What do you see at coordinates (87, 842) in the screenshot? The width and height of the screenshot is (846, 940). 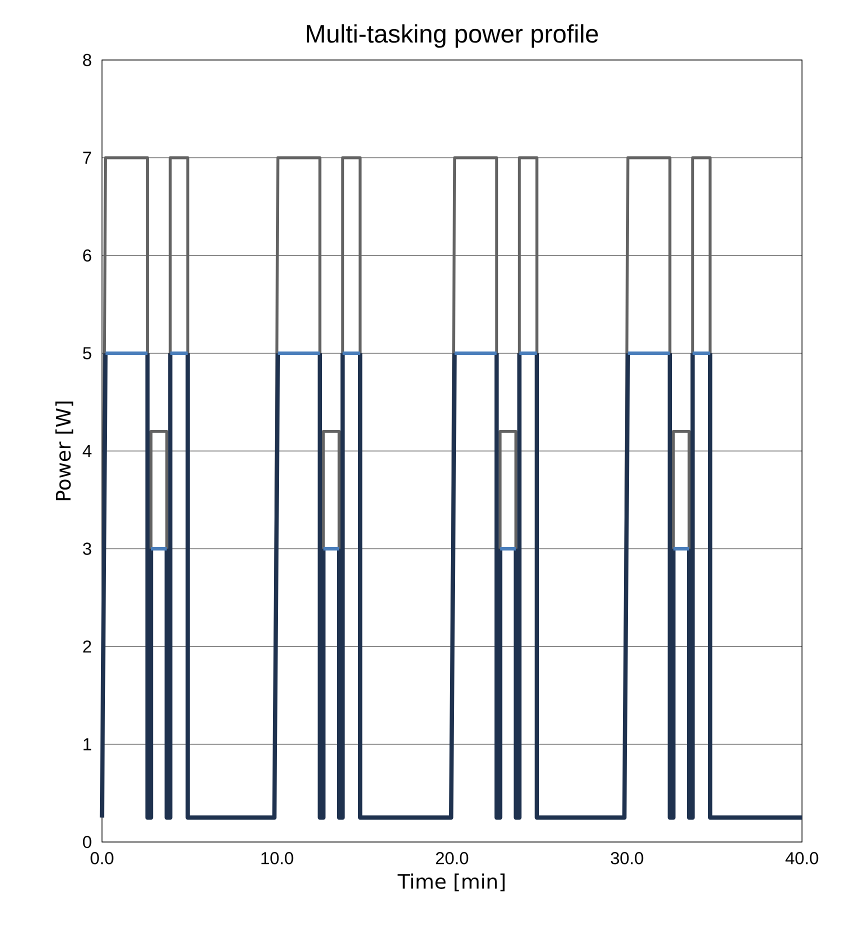 I see `y-tick-label: 0` at bounding box center [87, 842].